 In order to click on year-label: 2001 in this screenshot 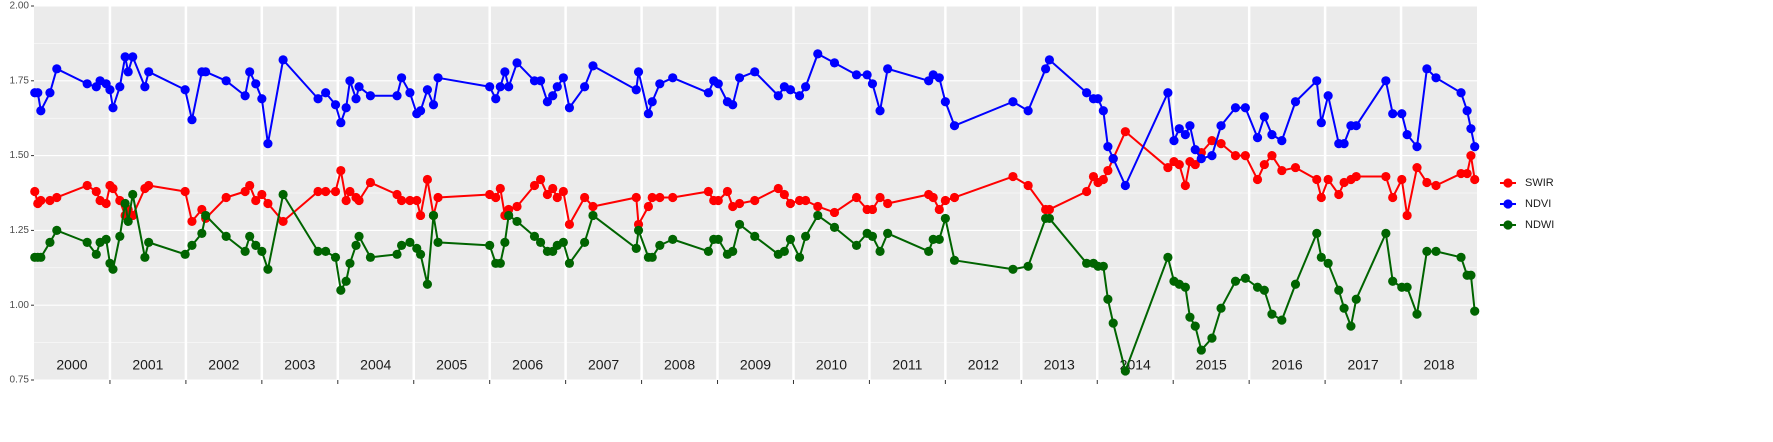, I will do `click(147, 365)`.